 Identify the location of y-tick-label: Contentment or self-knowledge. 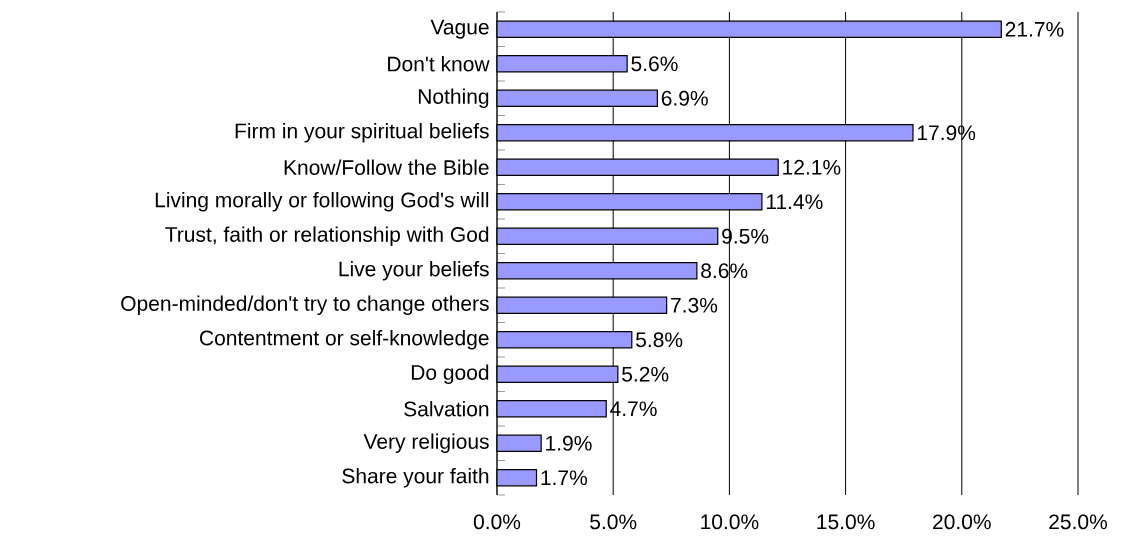
(344, 339).